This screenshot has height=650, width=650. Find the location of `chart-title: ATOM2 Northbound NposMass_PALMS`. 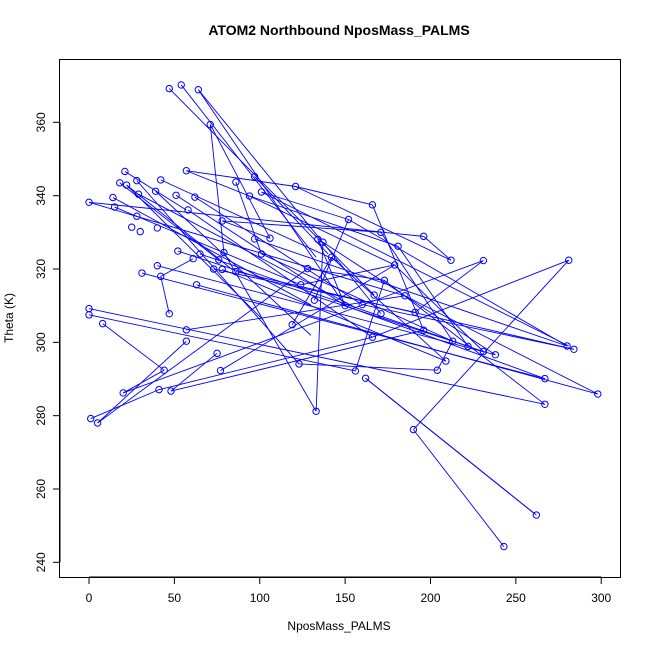

chart-title: ATOM2 Northbound NposMass_PALMS is located at coordinates (338, 30).